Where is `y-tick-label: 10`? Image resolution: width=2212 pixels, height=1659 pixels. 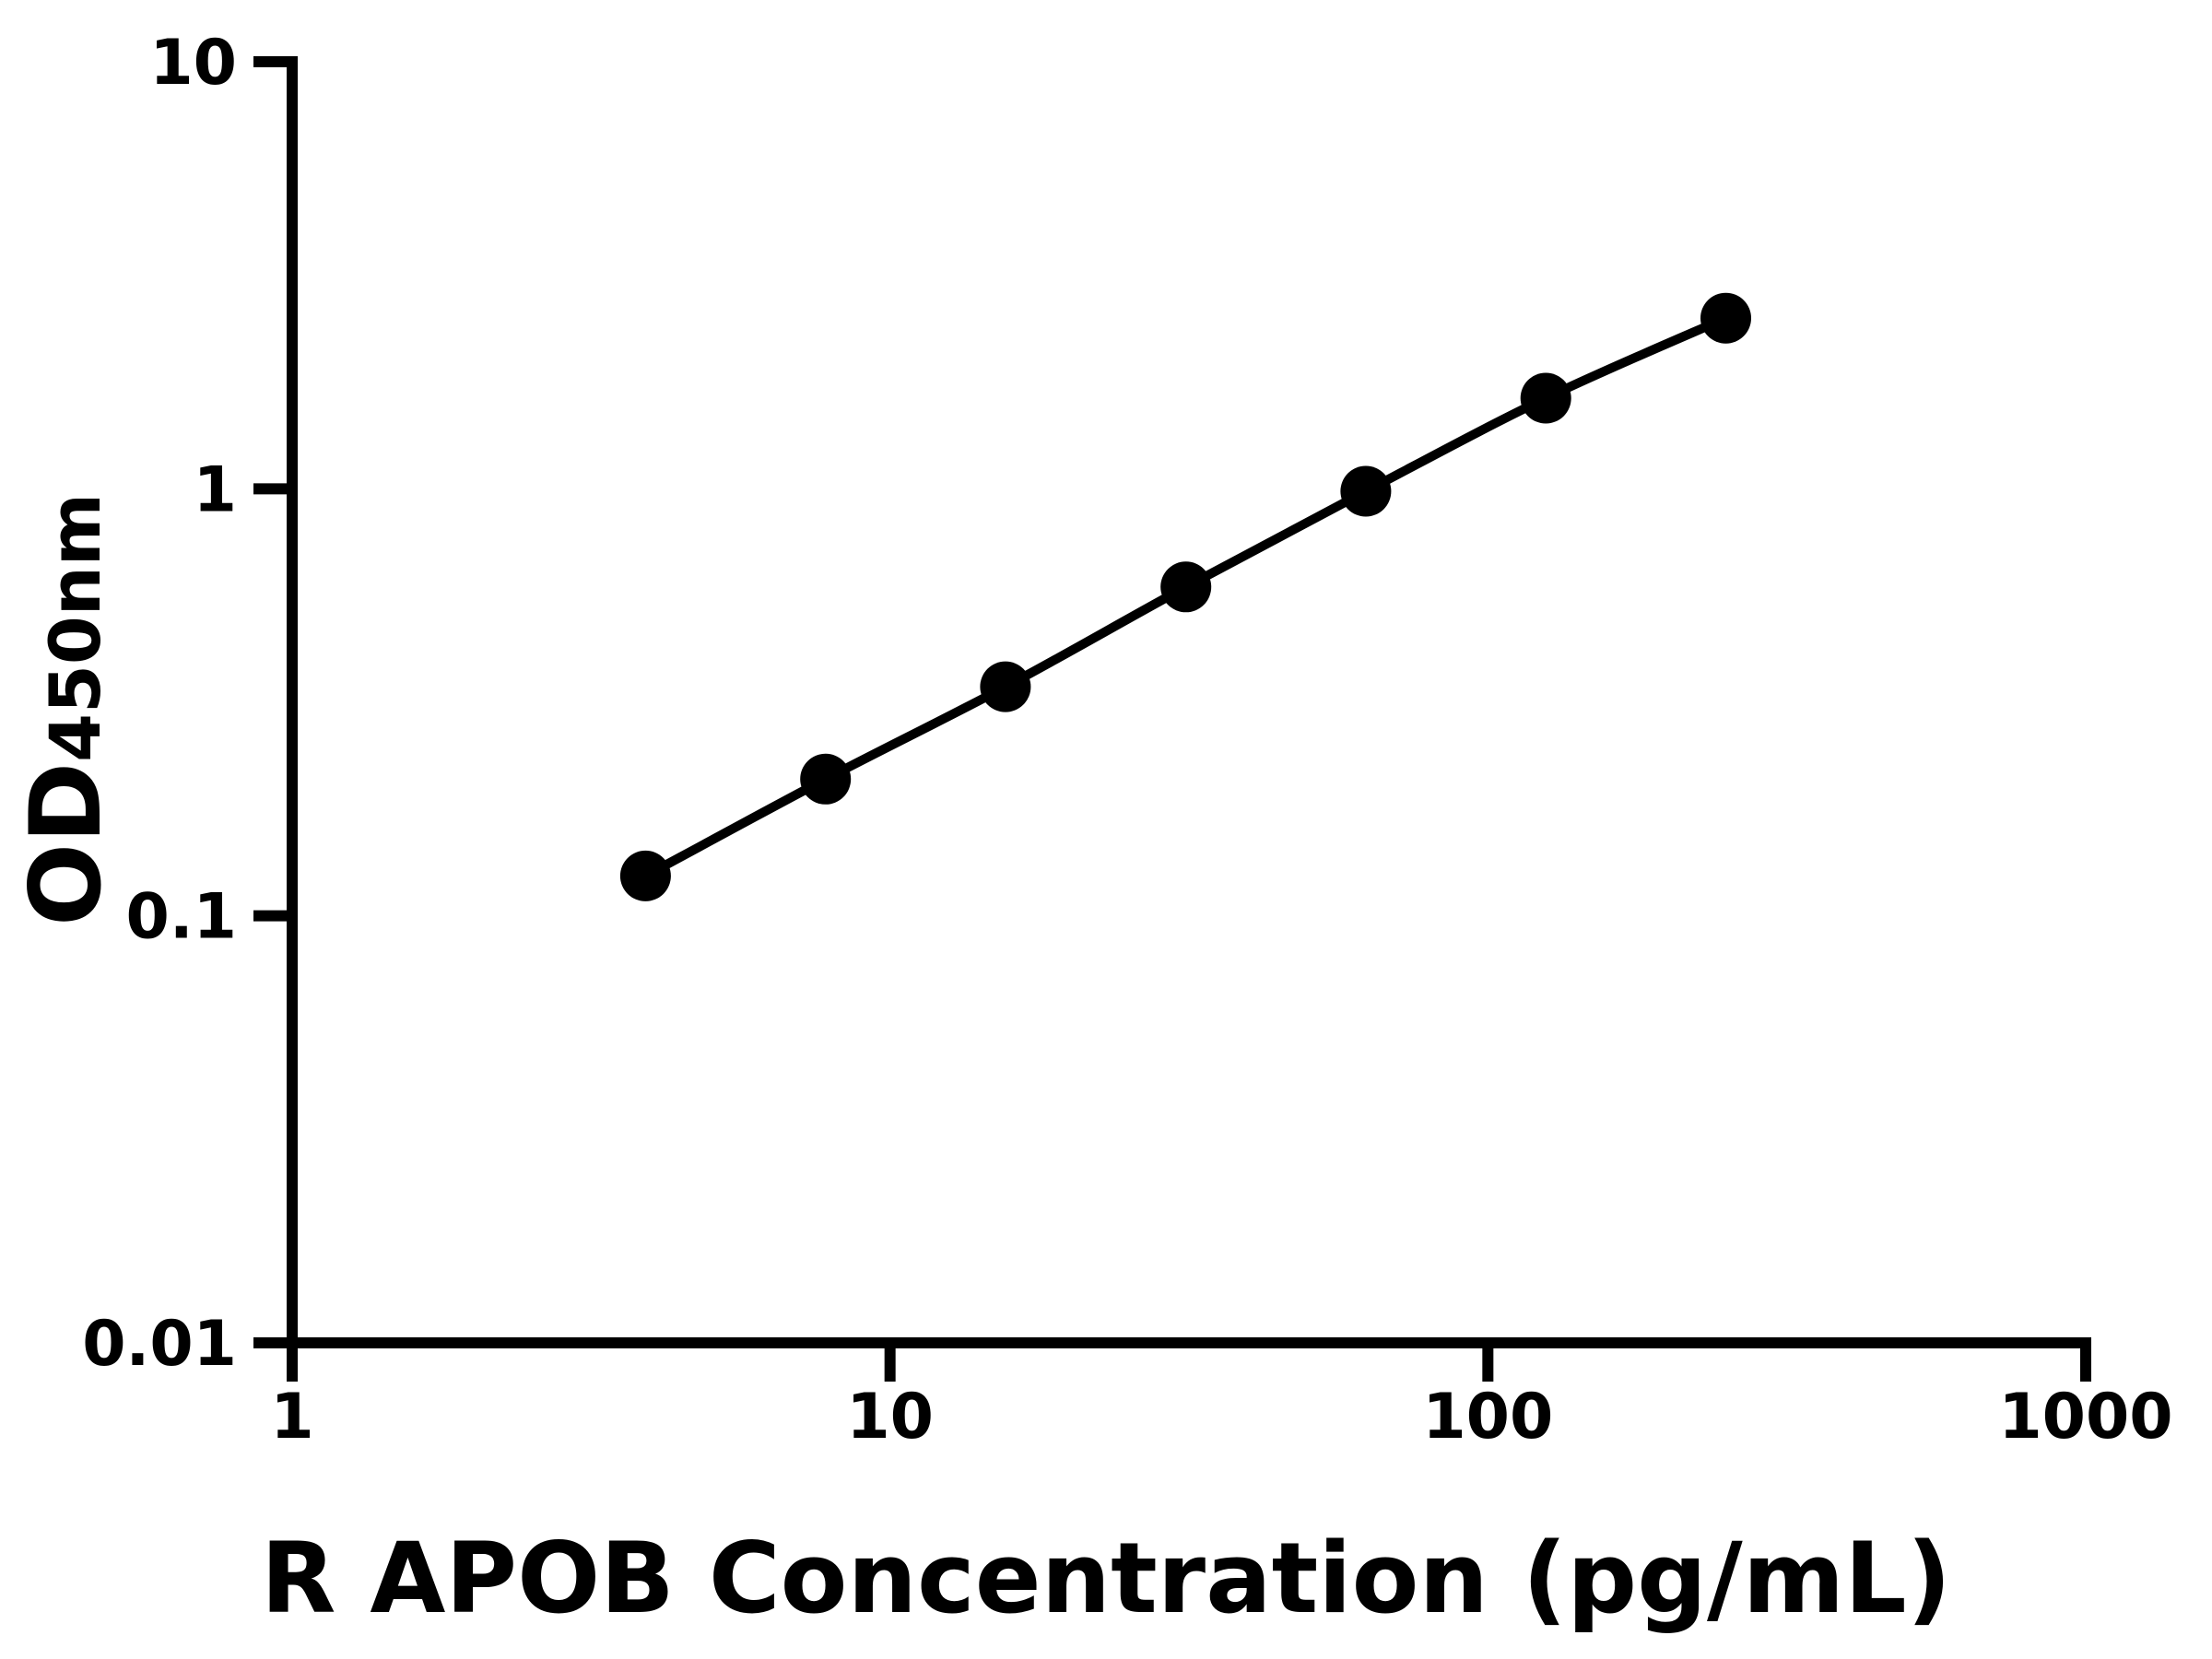
y-tick-label: 10 is located at coordinates (193, 63).